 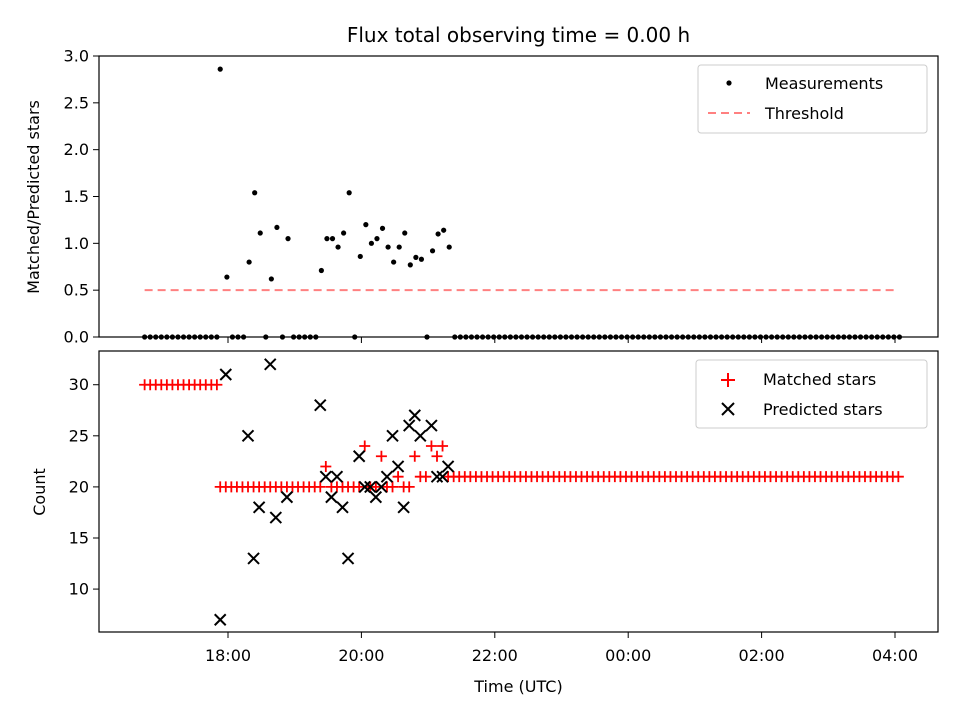 I want to click on x-tick-label: 22:00, so click(x=495, y=655).